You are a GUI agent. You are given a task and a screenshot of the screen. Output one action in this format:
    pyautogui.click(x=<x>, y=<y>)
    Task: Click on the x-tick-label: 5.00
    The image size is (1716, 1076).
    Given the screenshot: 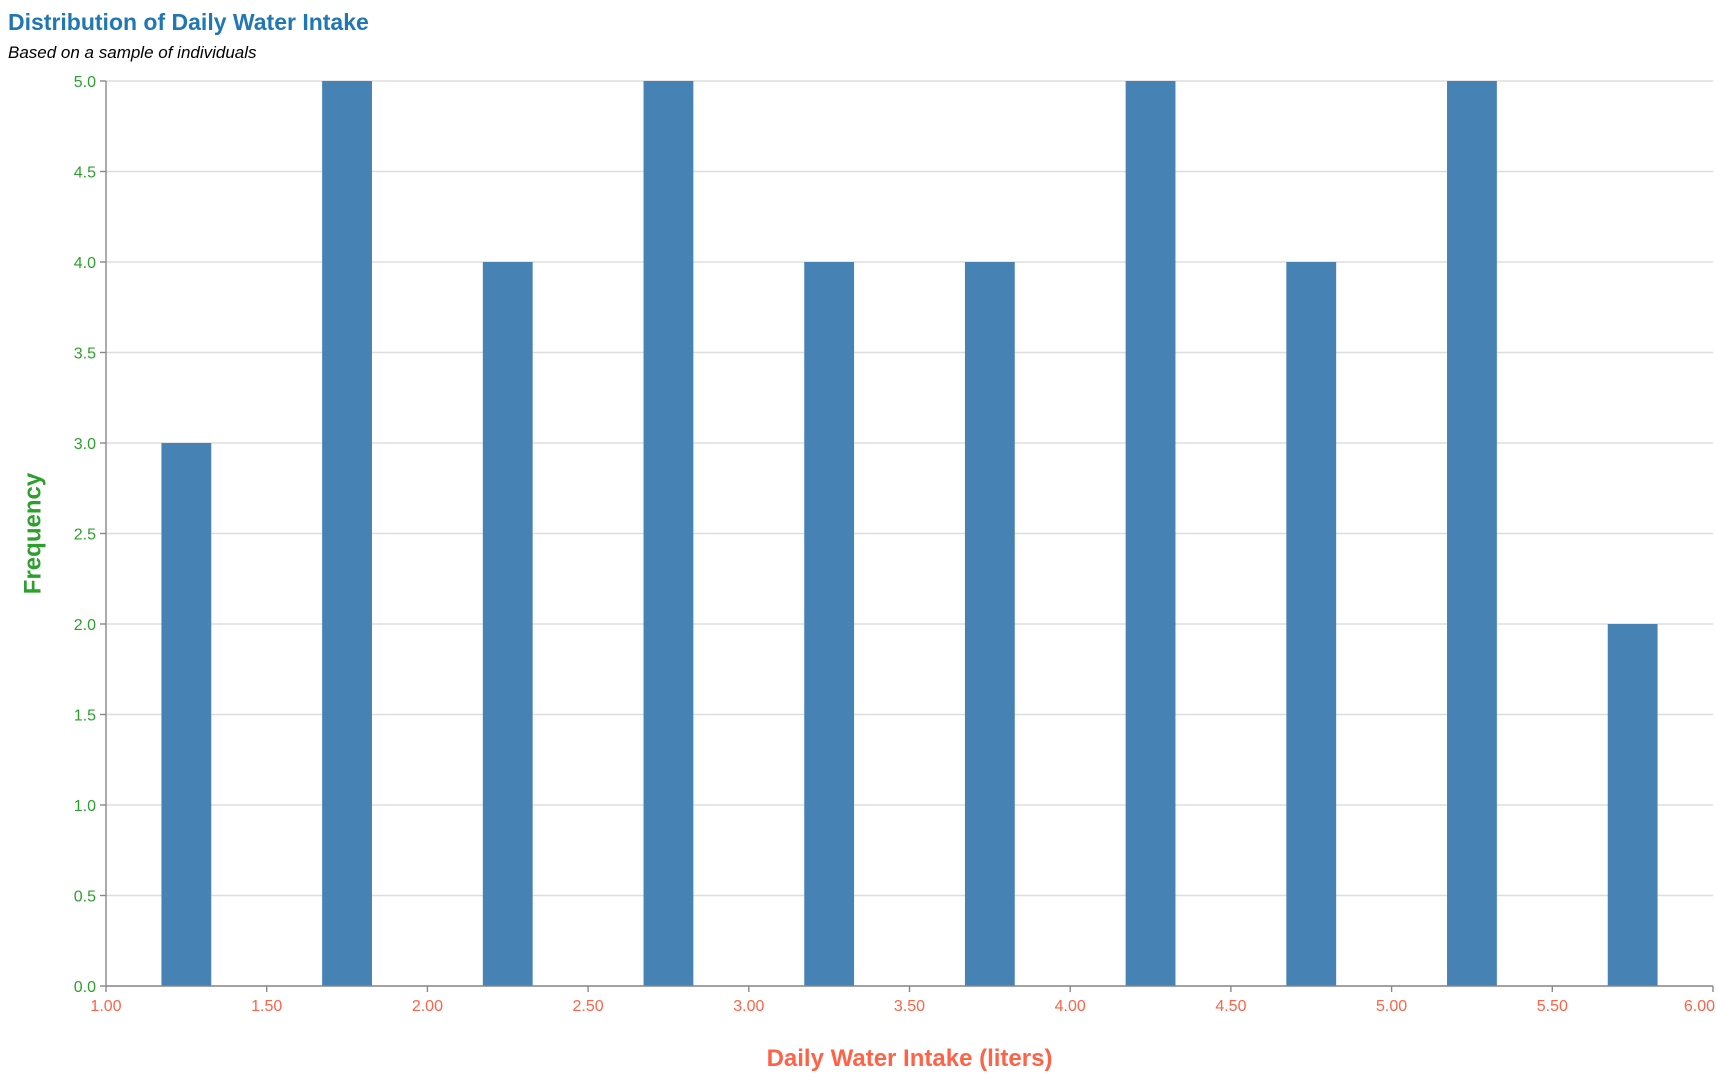 What is the action you would take?
    pyautogui.click(x=1391, y=1006)
    